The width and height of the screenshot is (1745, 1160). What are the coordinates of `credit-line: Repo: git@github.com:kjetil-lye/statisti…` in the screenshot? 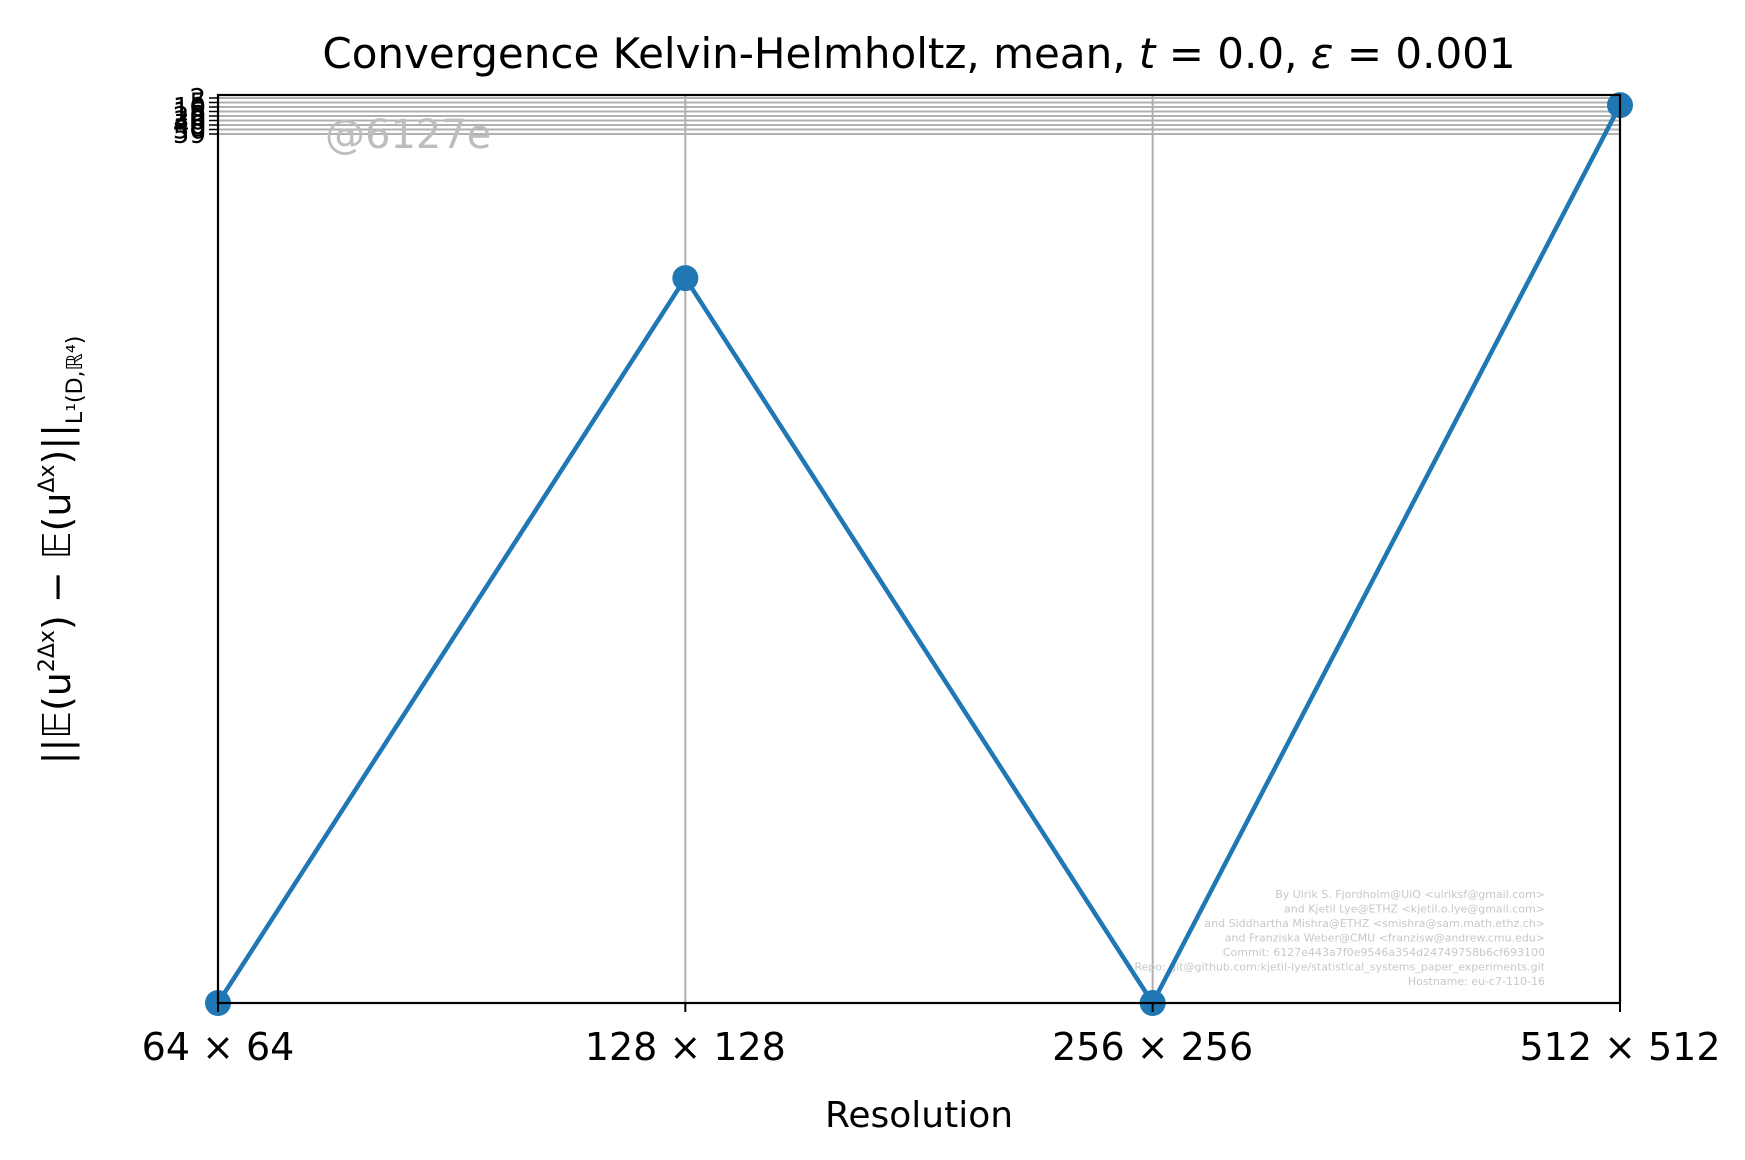 It's located at (1339, 967).